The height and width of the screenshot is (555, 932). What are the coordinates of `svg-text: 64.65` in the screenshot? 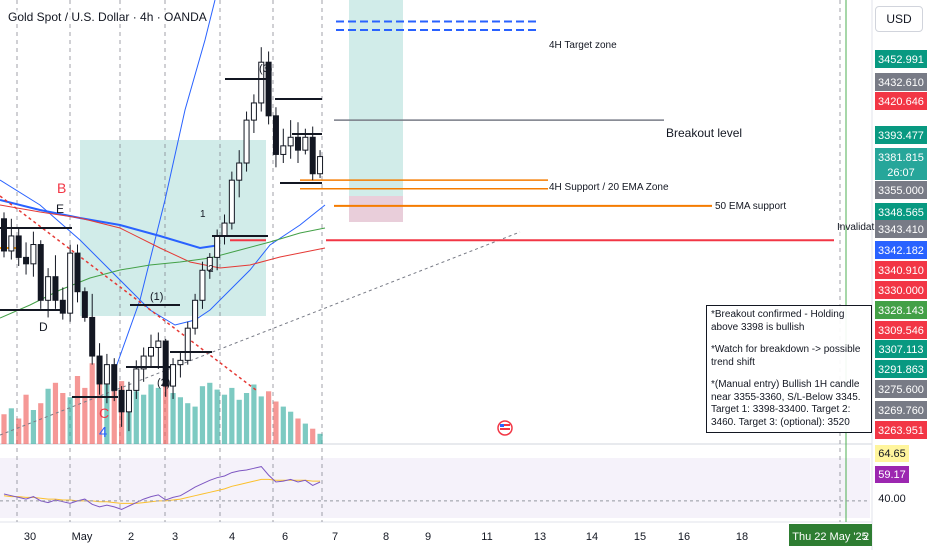 It's located at (892, 454).